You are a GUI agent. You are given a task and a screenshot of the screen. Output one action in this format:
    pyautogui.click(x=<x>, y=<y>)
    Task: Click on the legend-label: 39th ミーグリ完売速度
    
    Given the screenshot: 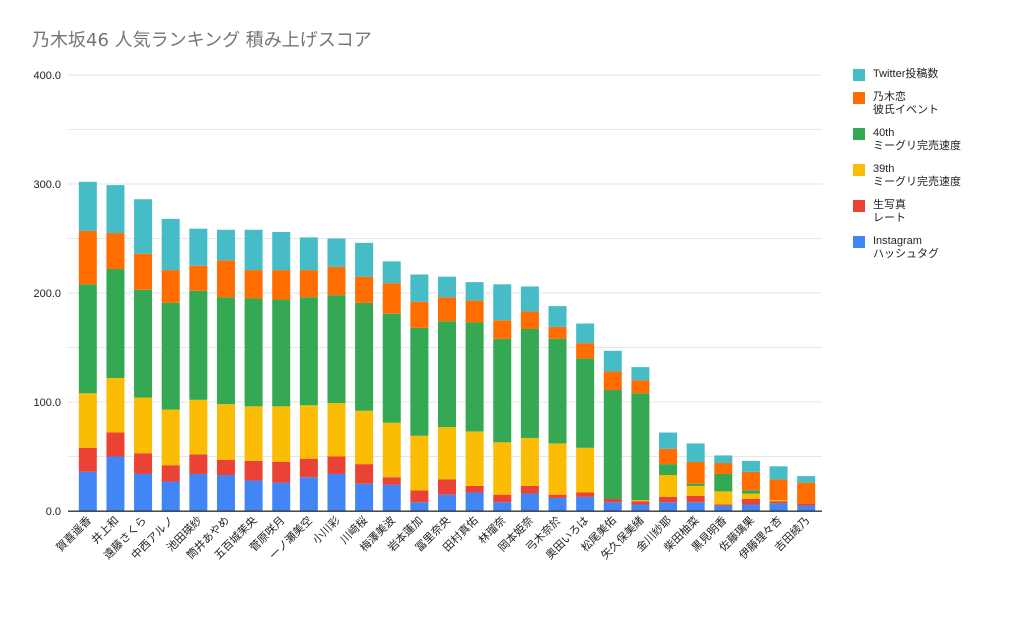 What is the action you would take?
    pyautogui.click(x=917, y=175)
    